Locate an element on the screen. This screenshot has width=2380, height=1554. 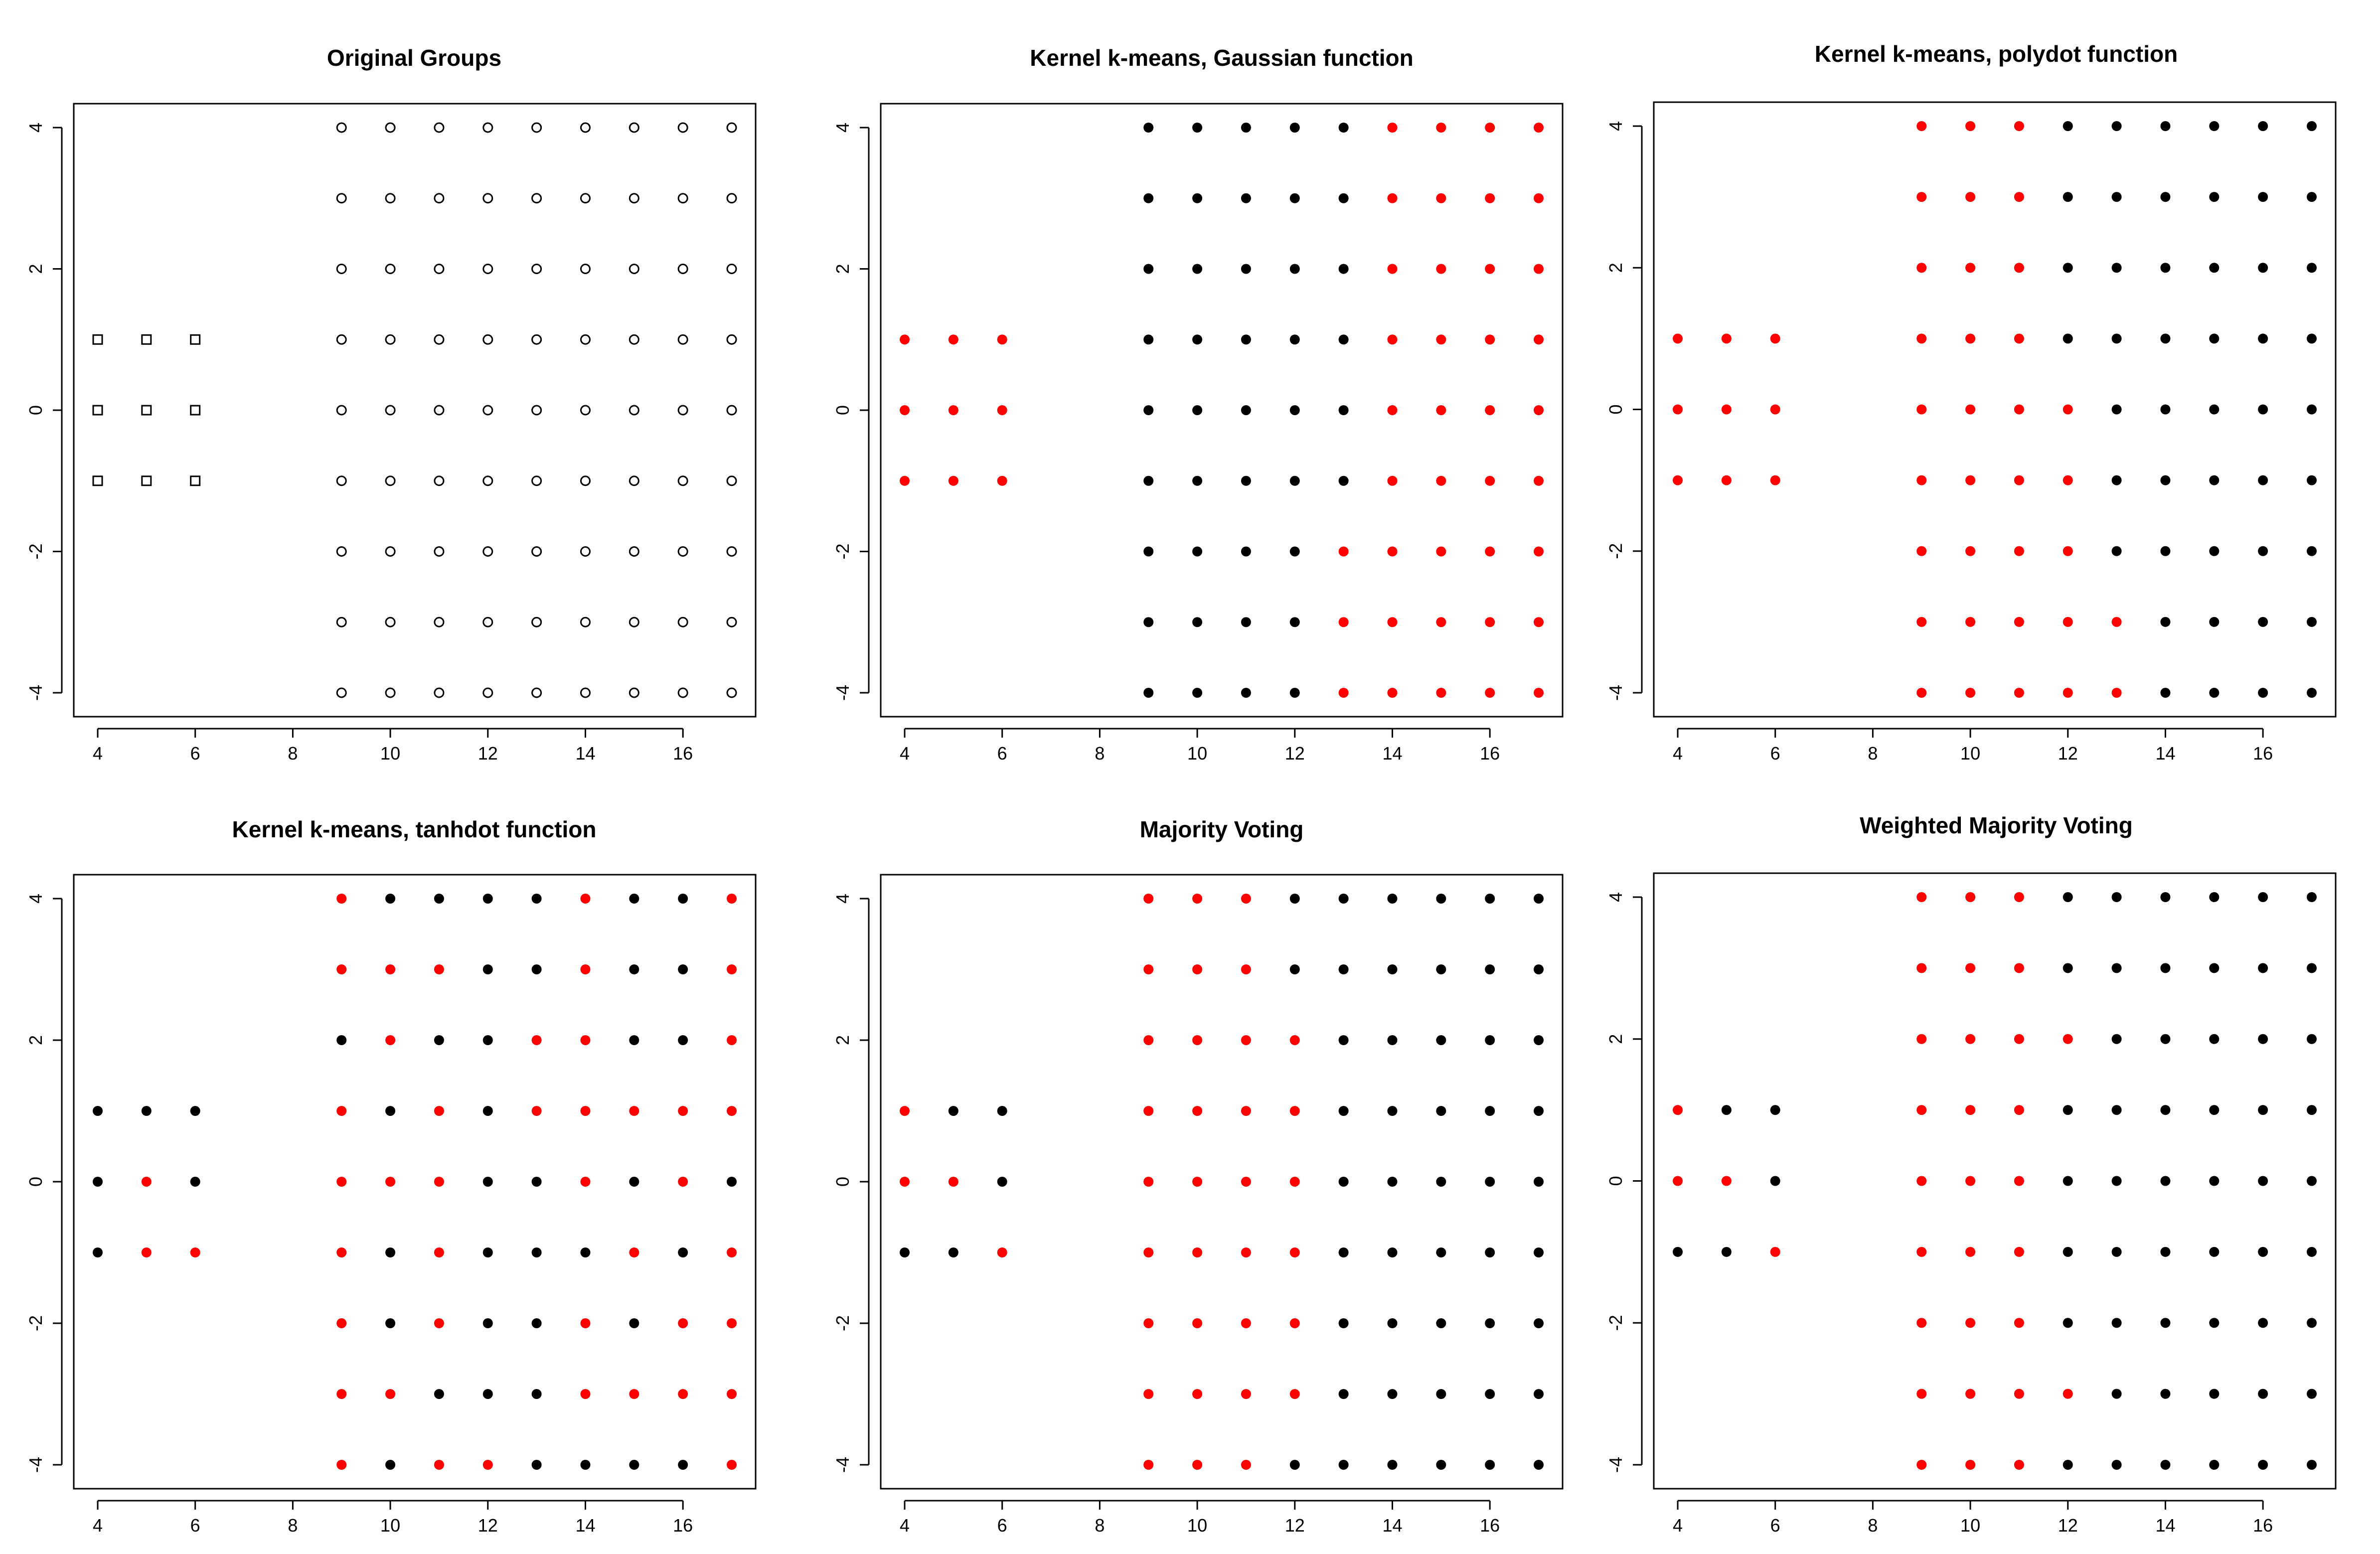
y-tick-label: 0 is located at coordinates (842, 1182).